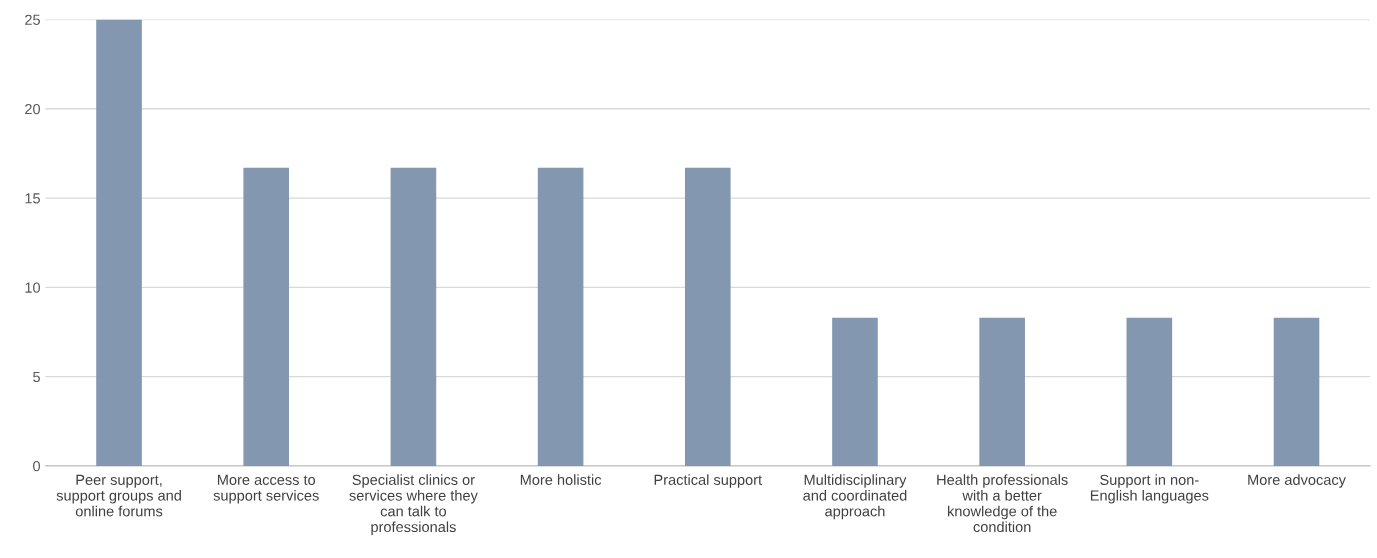 The image size is (1377, 558). Describe the element at coordinates (36, 377) in the screenshot. I see `y-tick-label: 5` at that location.